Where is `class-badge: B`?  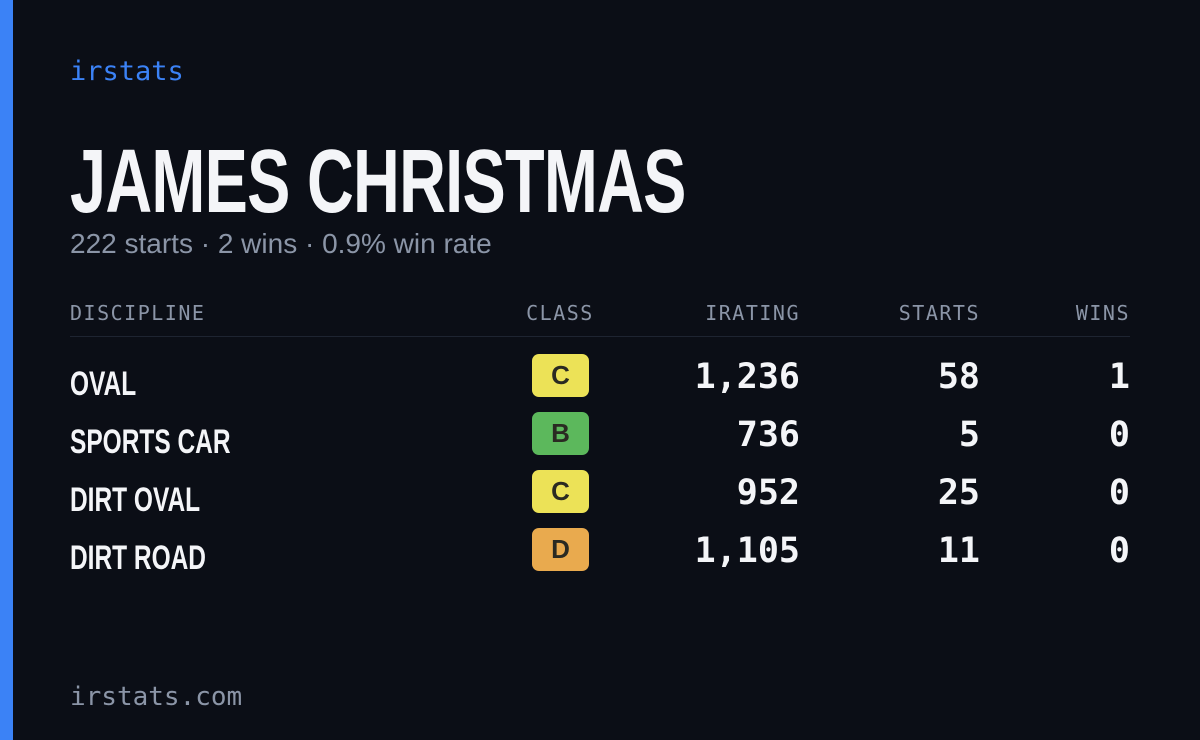
class-badge: B is located at coordinates (560, 433).